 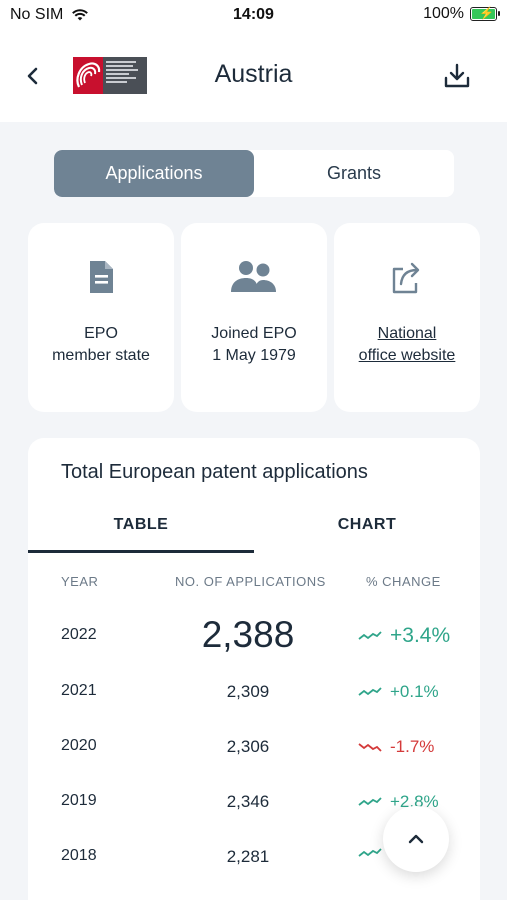 I want to click on column-header-applications: NO. OF APPLICATIONS, so click(x=250, y=581).